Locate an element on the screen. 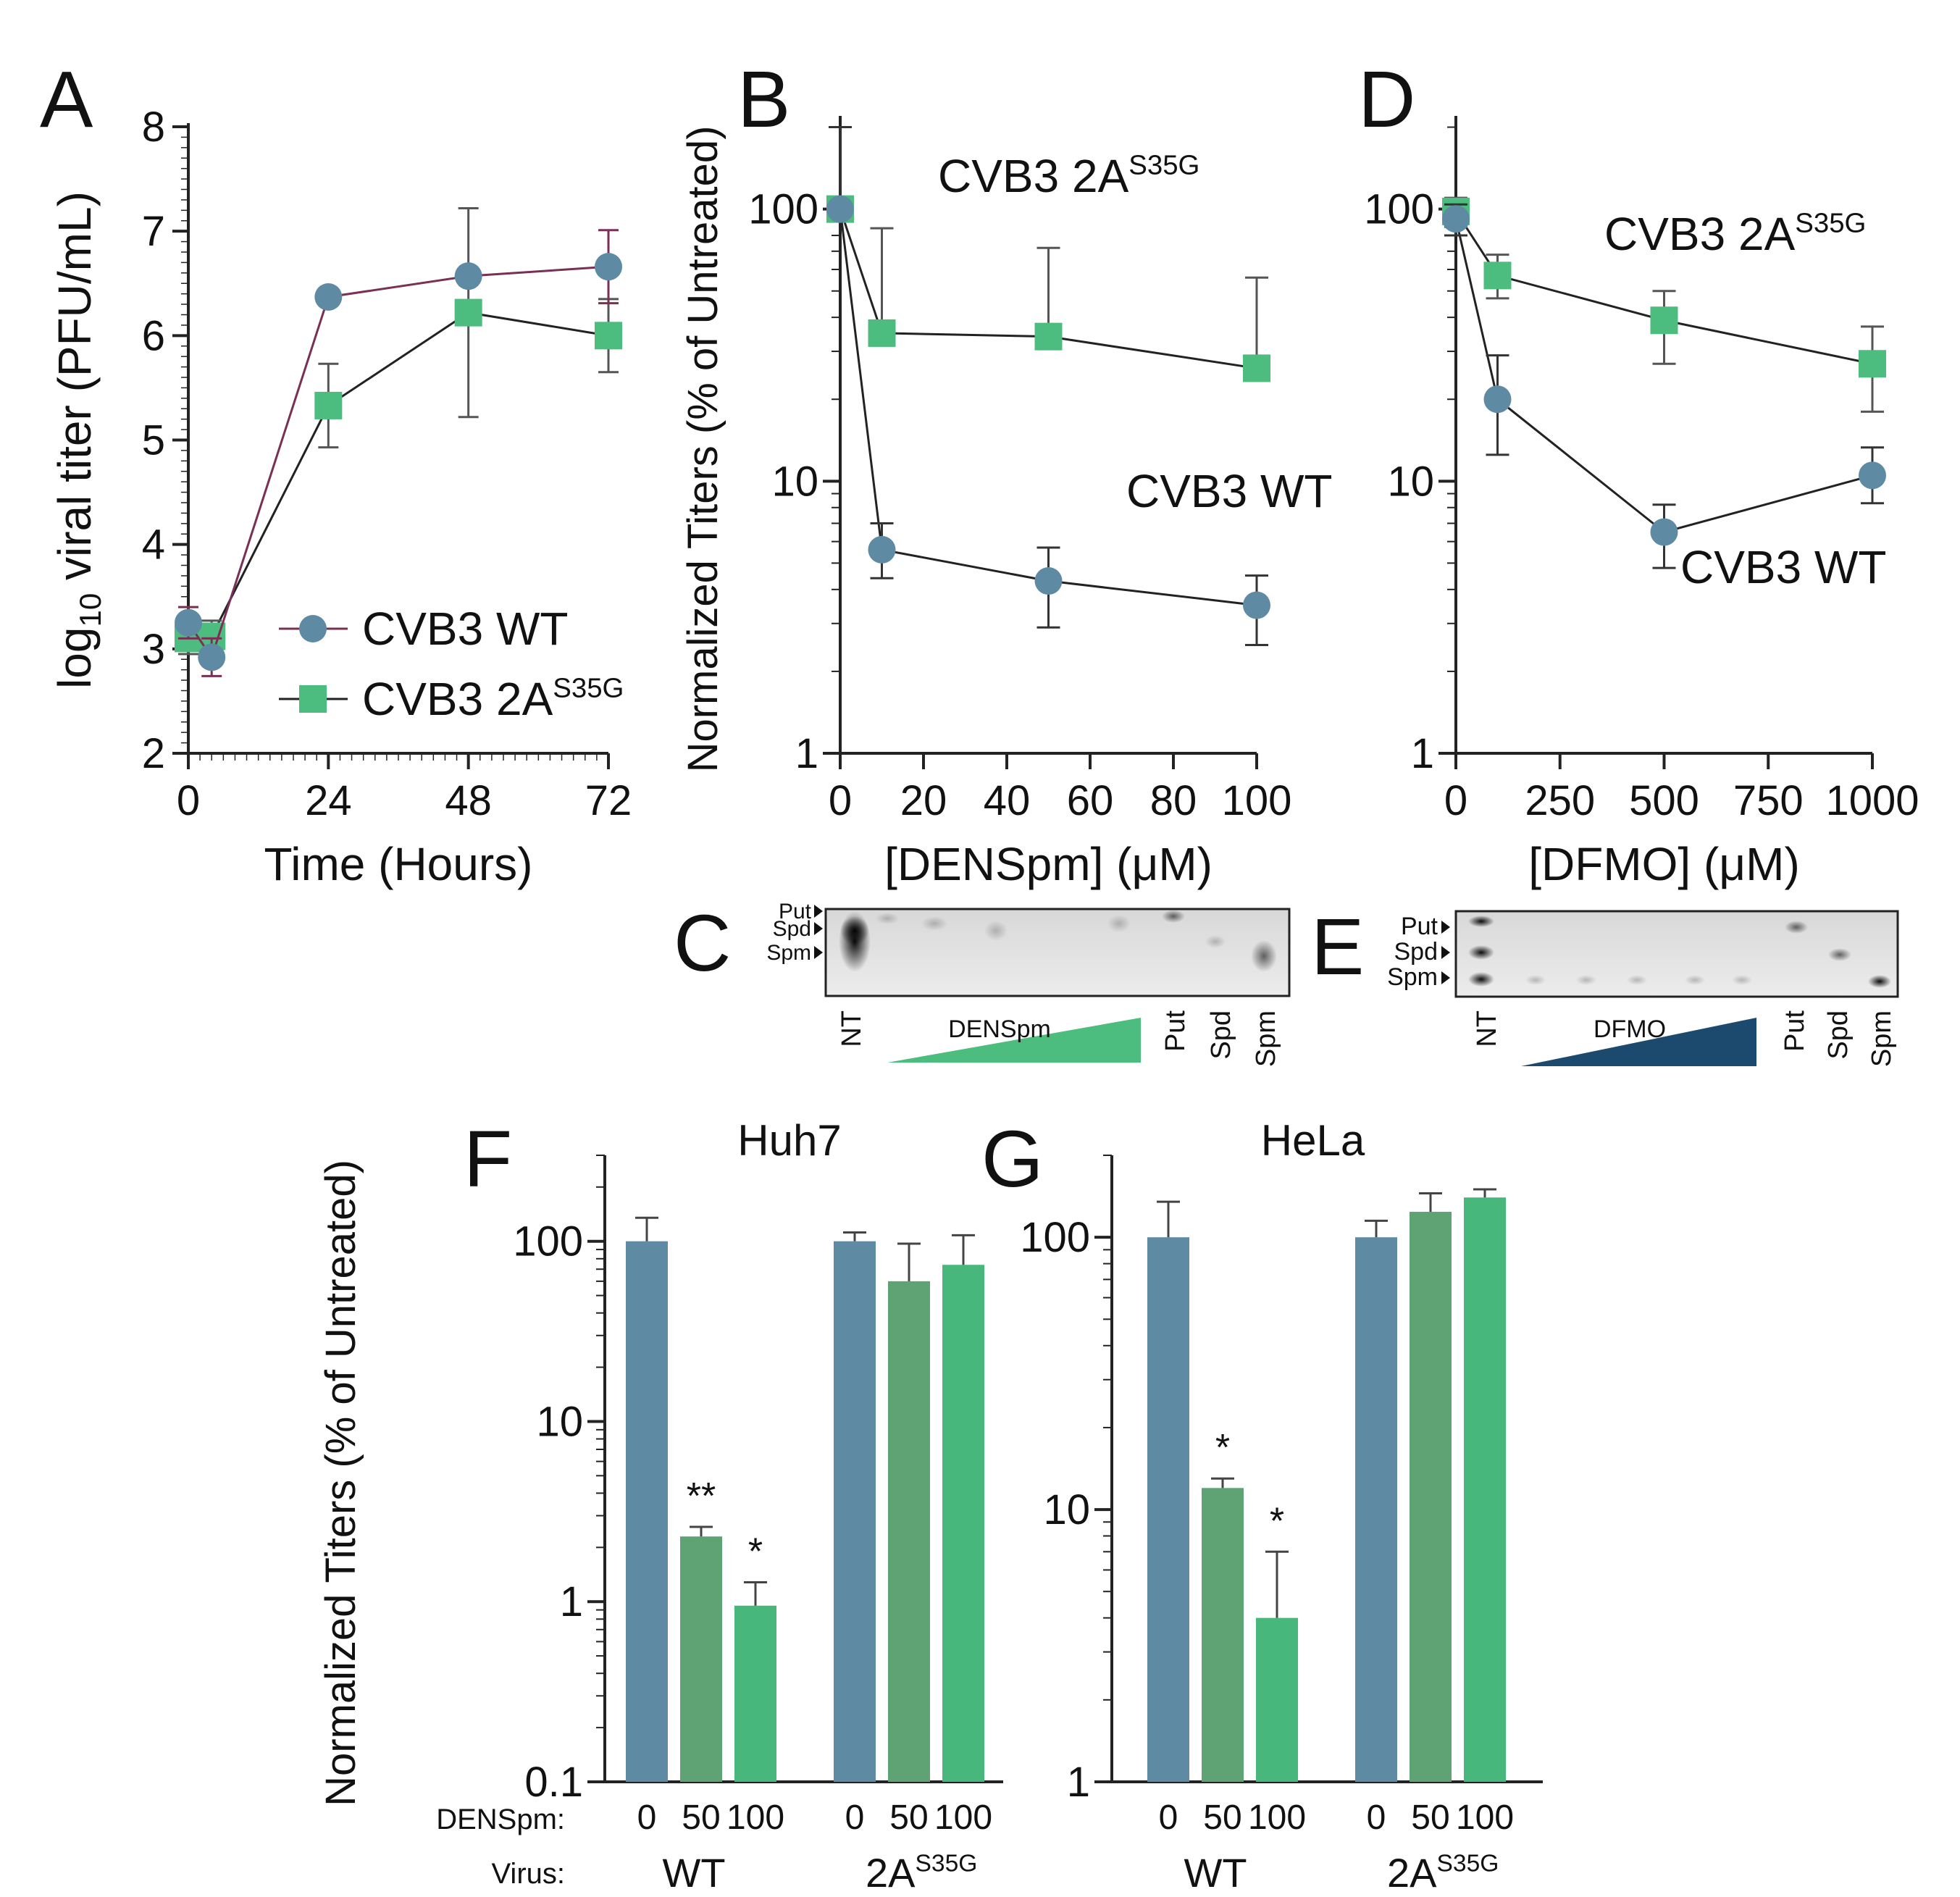 This screenshot has height=1897, width=1960. a-y-tick-label: 4 is located at coordinates (153, 545).